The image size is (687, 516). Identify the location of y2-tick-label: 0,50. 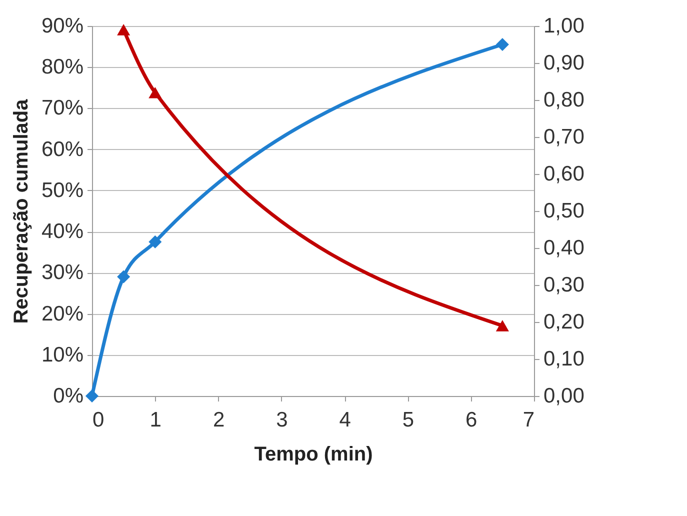
(564, 211).